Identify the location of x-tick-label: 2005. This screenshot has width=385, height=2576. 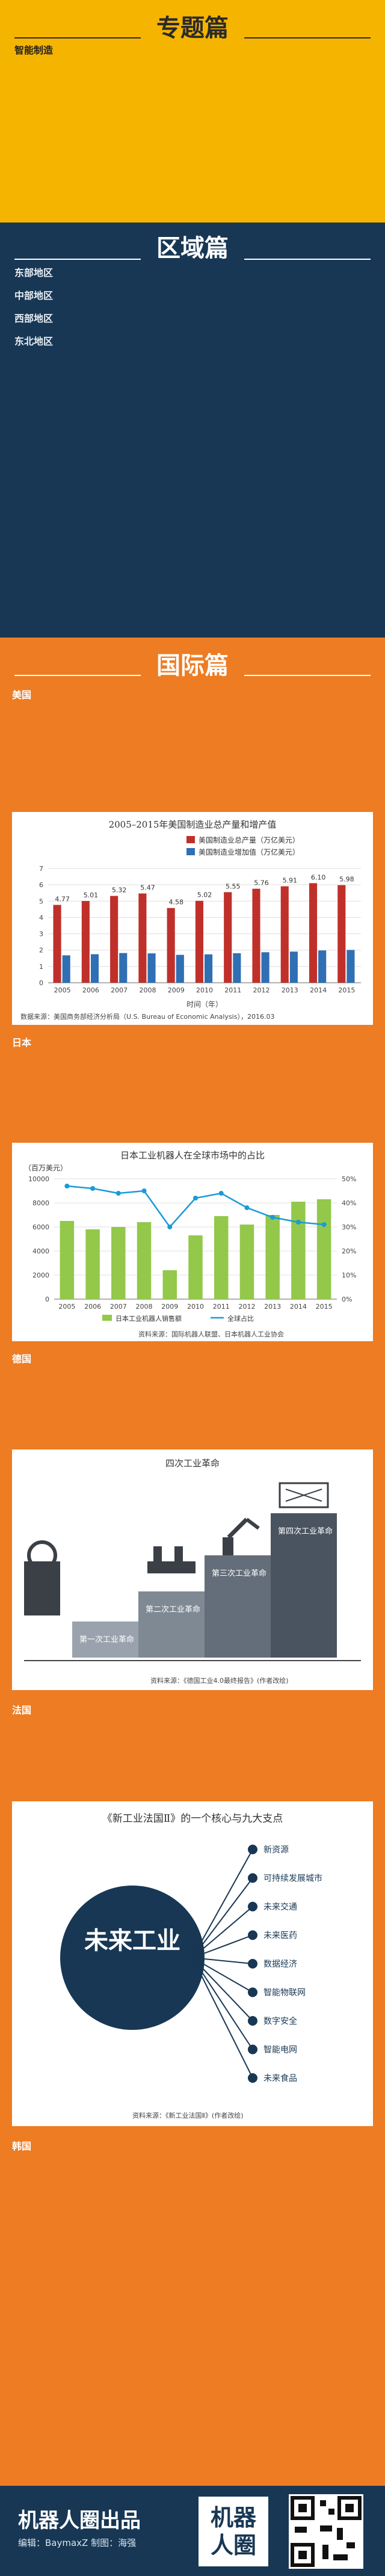
(63, 990).